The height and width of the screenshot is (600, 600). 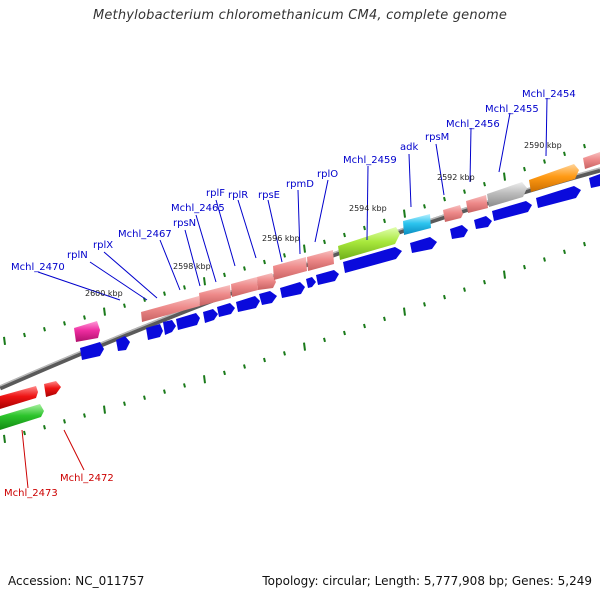 What do you see at coordinates (103, 245) in the screenshot?
I see `gene-label-rplx: rplX` at bounding box center [103, 245].